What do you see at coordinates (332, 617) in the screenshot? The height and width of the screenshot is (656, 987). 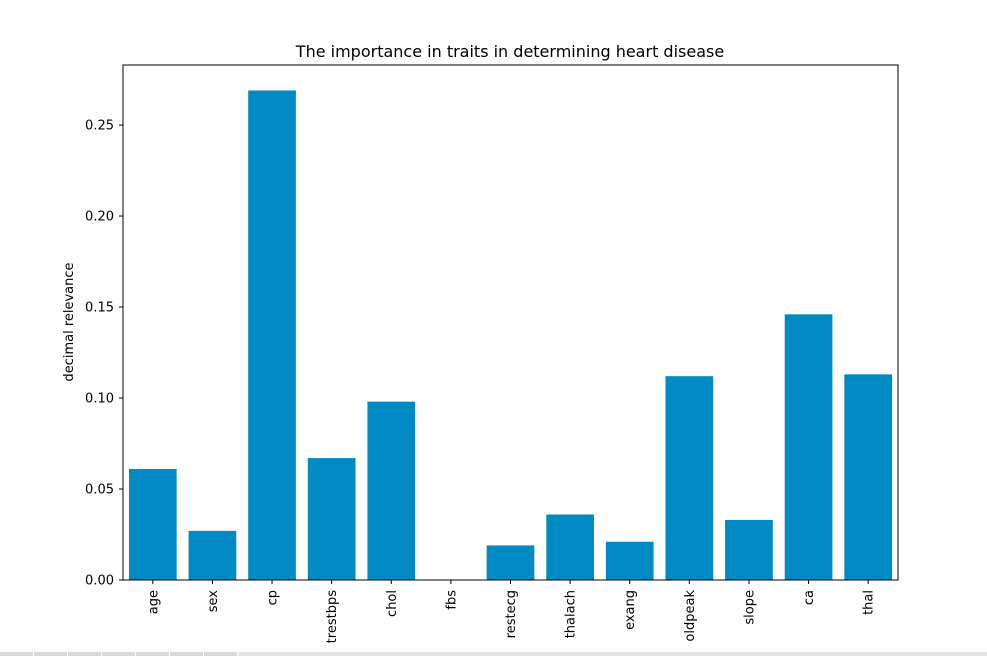 I see `x-tick-label: trestbps` at bounding box center [332, 617].